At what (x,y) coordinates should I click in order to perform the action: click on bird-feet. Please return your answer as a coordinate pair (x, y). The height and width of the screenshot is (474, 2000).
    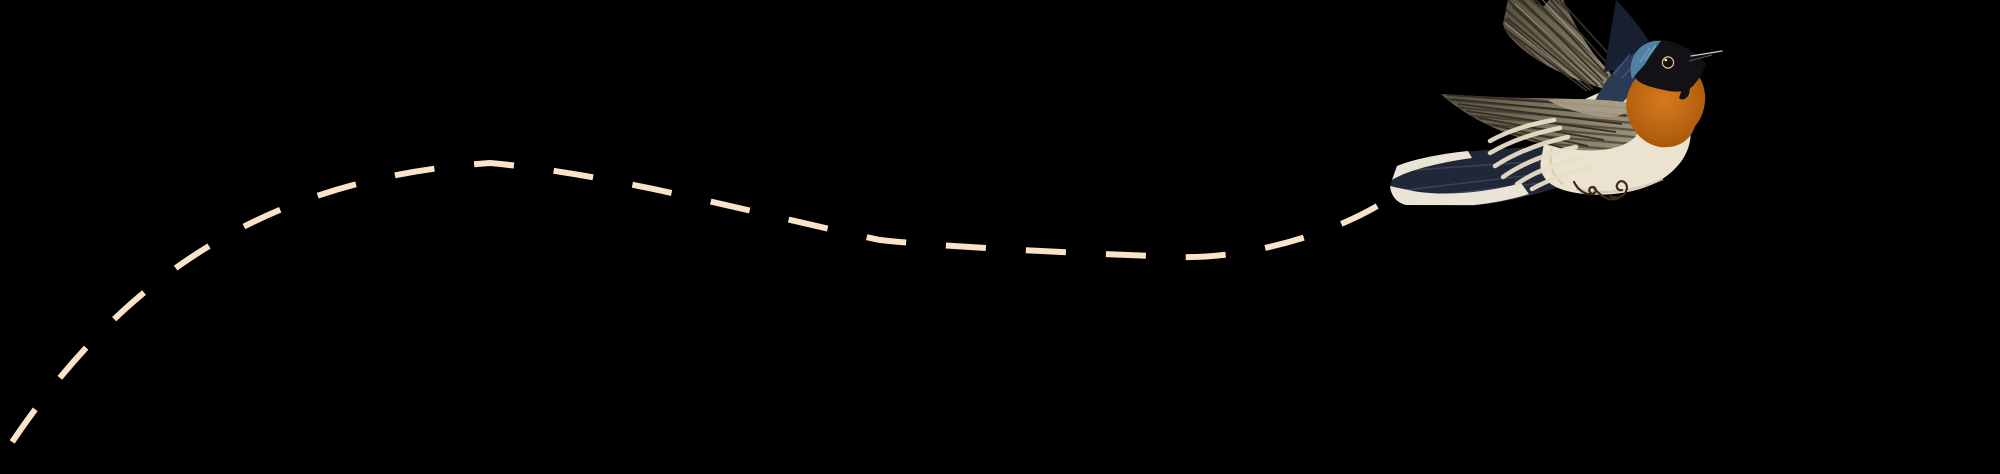
    Looking at the image, I should click on (1600, 190).